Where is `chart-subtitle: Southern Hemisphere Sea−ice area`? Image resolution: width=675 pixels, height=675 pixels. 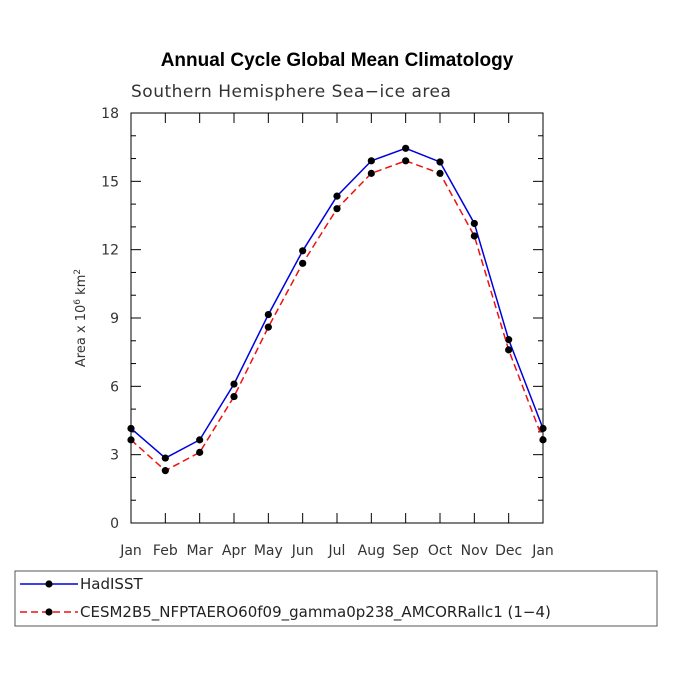 chart-subtitle: Southern Hemisphere Sea−ice area is located at coordinates (291, 92).